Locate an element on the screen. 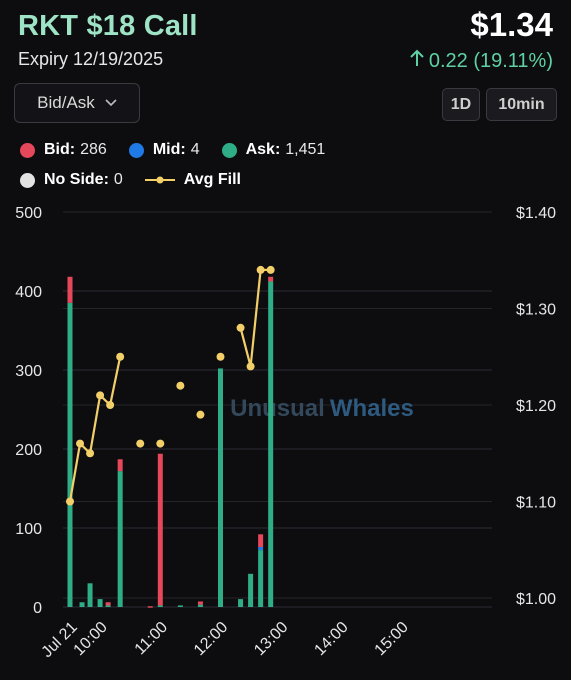  legend-bid-label: Bid: is located at coordinates (60, 149).